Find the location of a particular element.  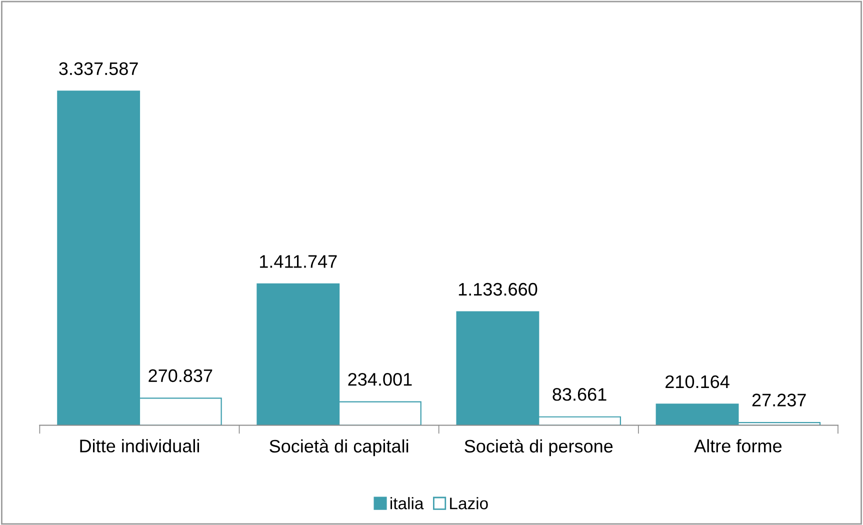

data-label: 1.411.747 is located at coordinates (298, 261).